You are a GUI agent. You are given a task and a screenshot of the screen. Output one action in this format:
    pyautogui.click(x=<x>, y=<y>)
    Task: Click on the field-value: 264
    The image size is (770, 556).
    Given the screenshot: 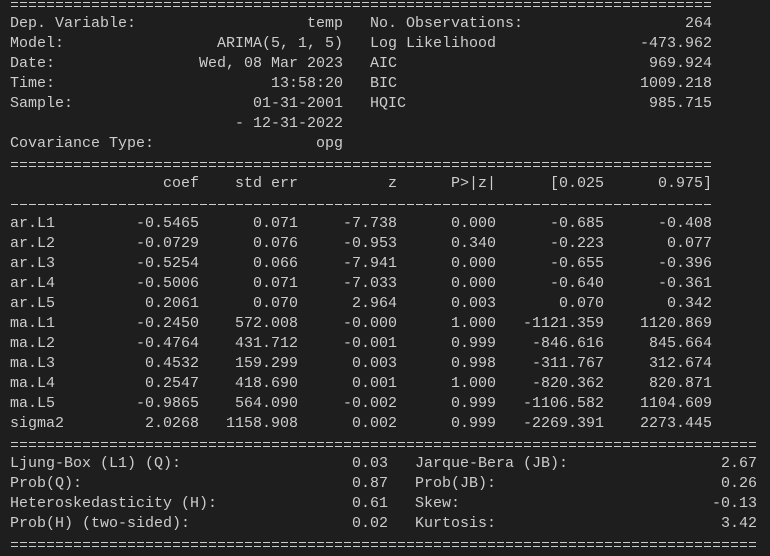 What is the action you would take?
    pyautogui.click(x=698, y=23)
    